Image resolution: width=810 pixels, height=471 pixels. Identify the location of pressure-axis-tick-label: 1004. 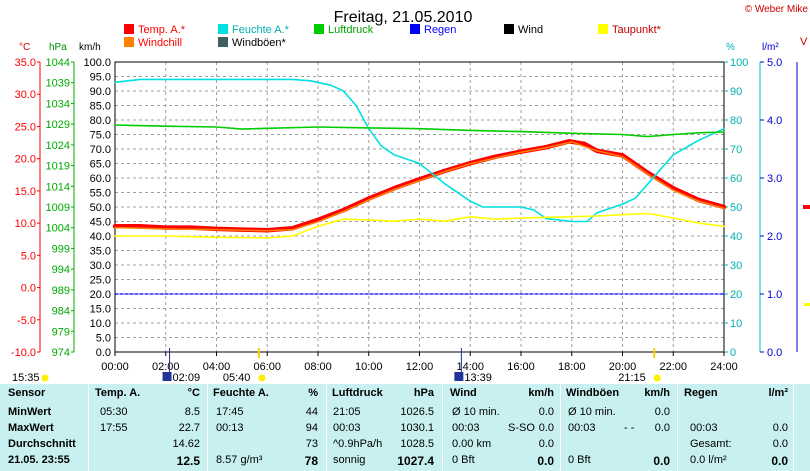
(58, 229).